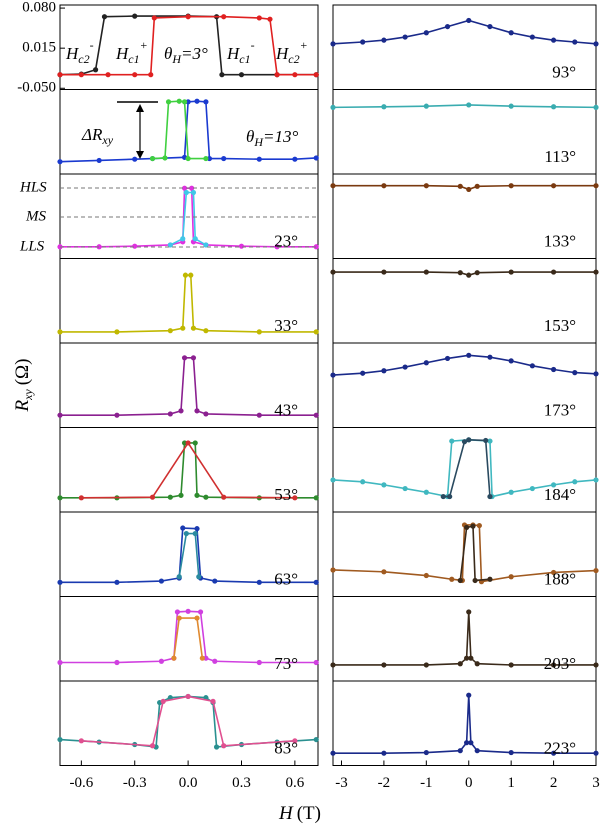 This screenshot has width=600, height=833. Describe the element at coordinates (286, 747) in the screenshot. I see `panel-label: 83°` at that location.